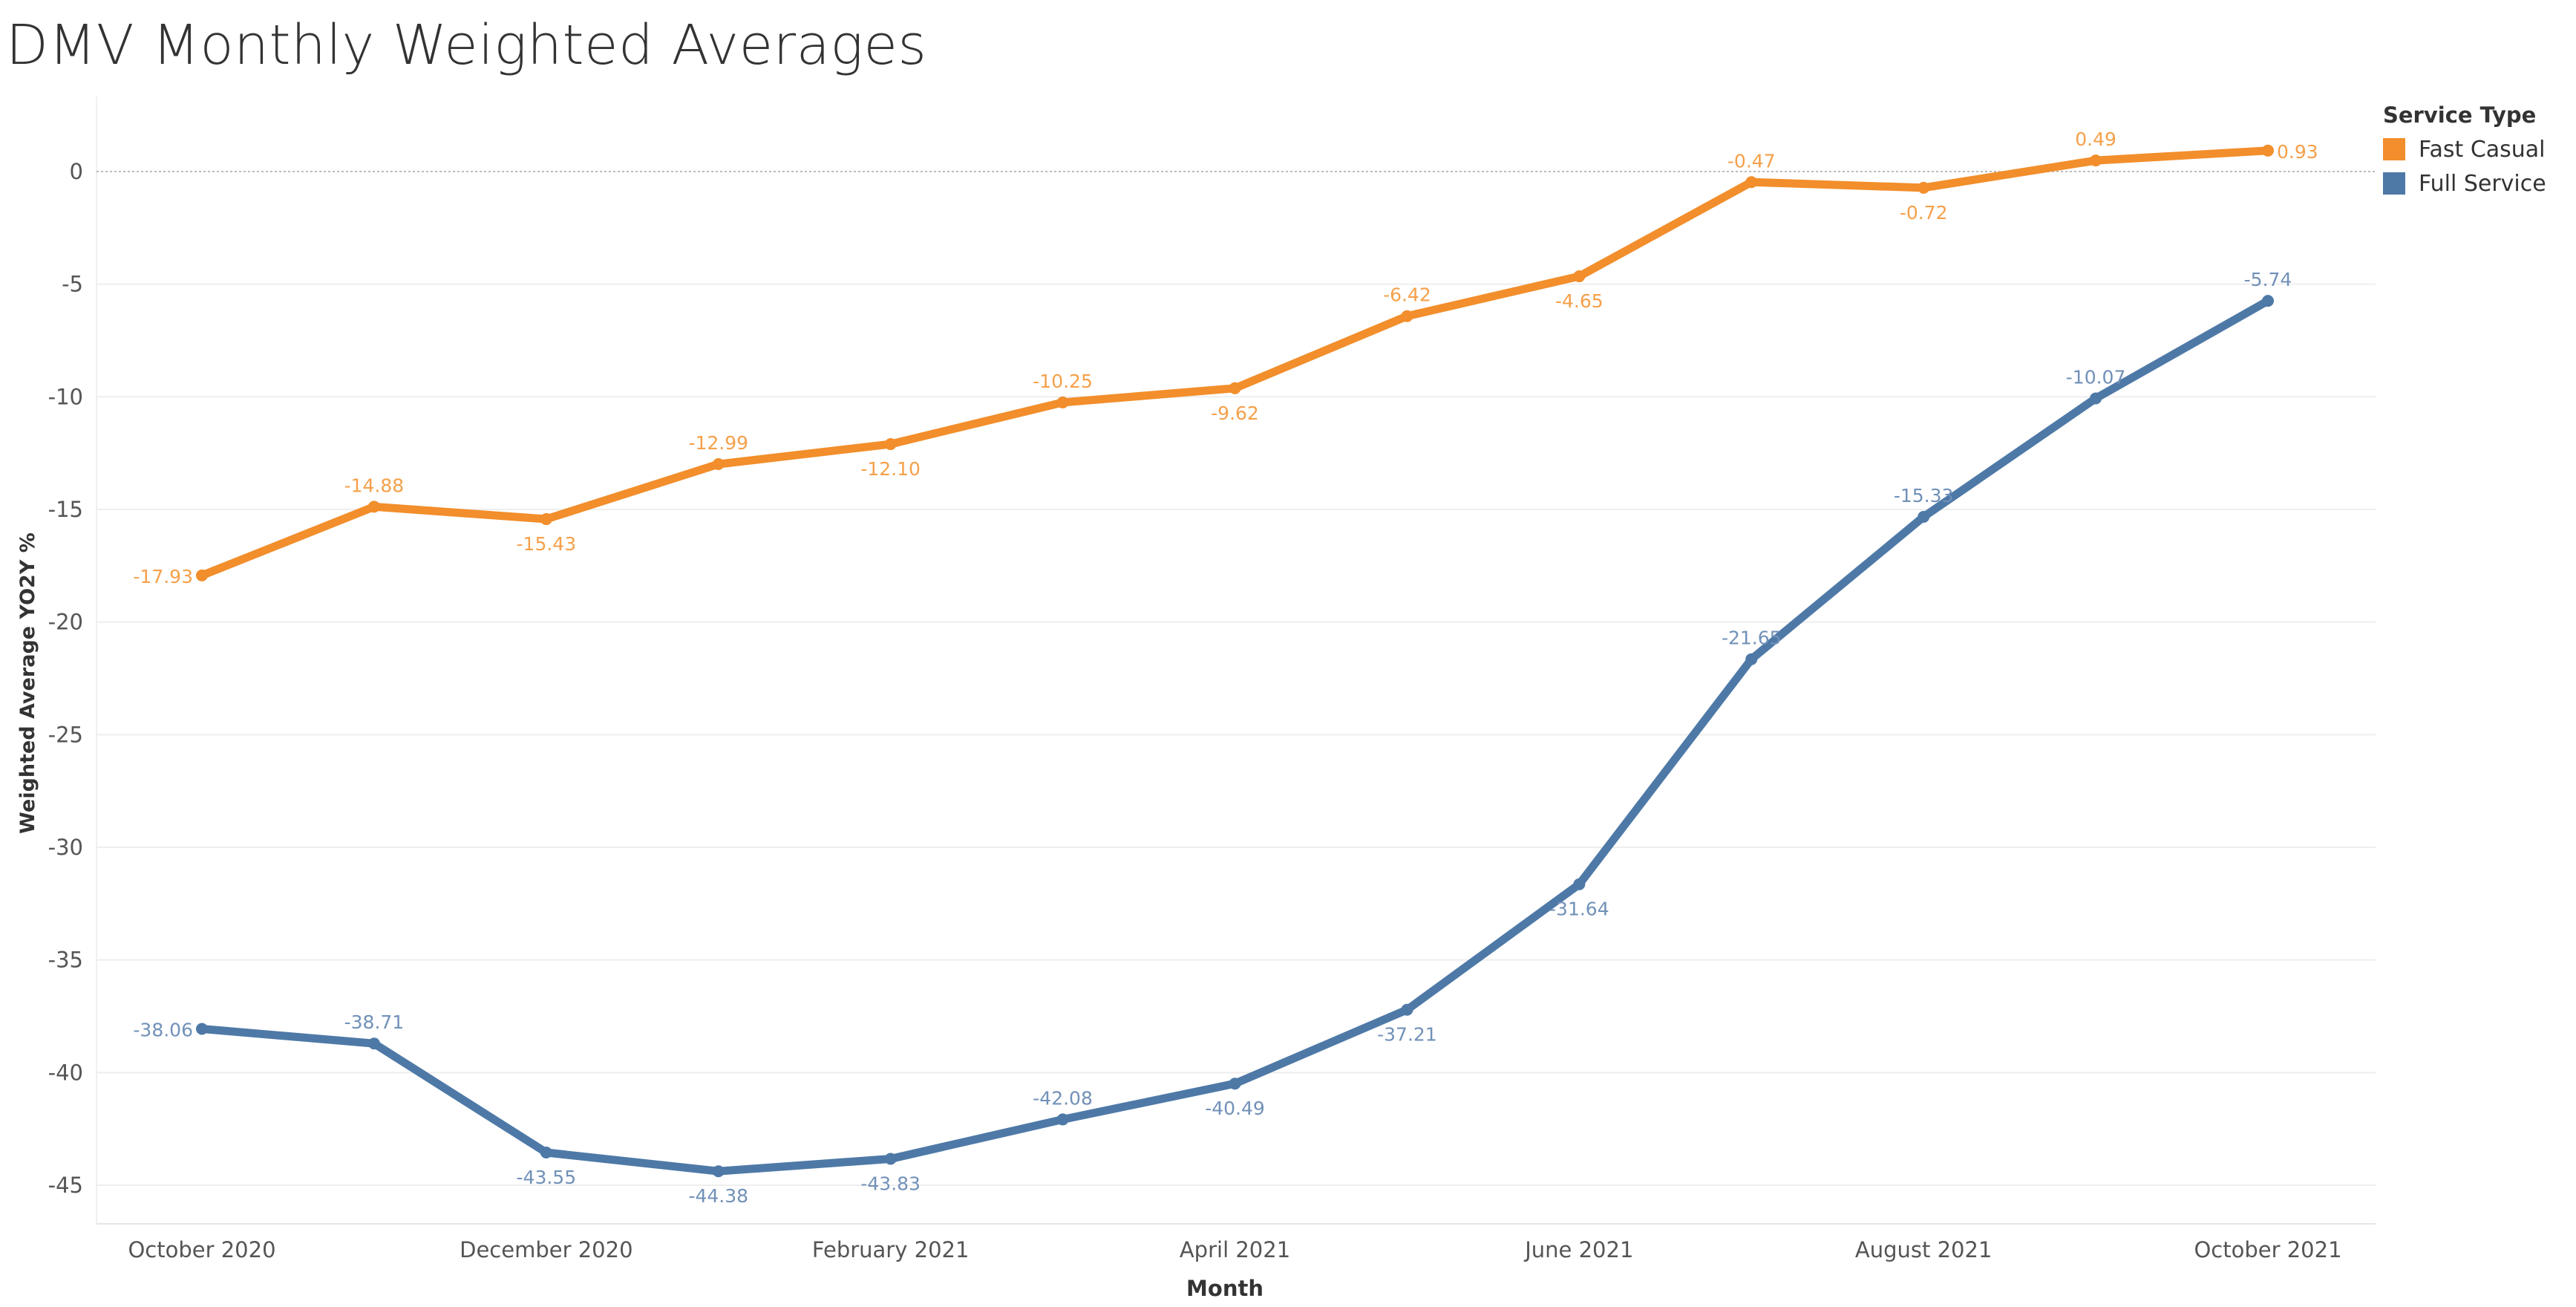  I want to click on data-label: -43.55, so click(547, 1177).